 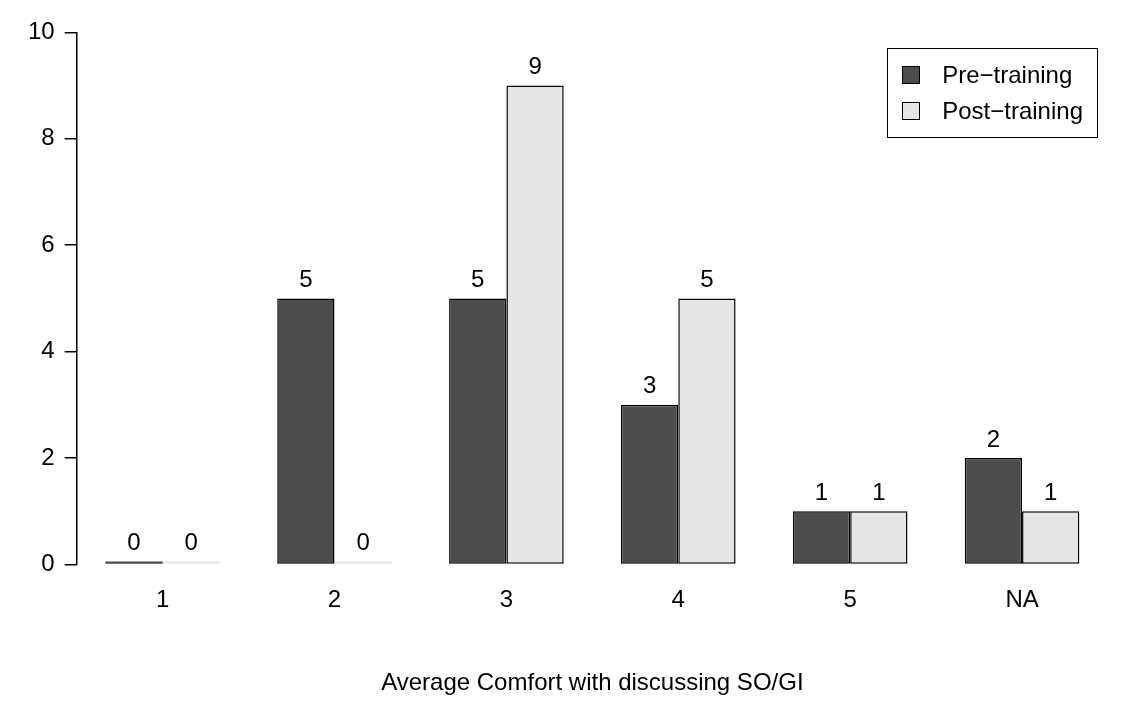 What do you see at coordinates (48, 563) in the screenshot?
I see `y-tick-label: 0` at bounding box center [48, 563].